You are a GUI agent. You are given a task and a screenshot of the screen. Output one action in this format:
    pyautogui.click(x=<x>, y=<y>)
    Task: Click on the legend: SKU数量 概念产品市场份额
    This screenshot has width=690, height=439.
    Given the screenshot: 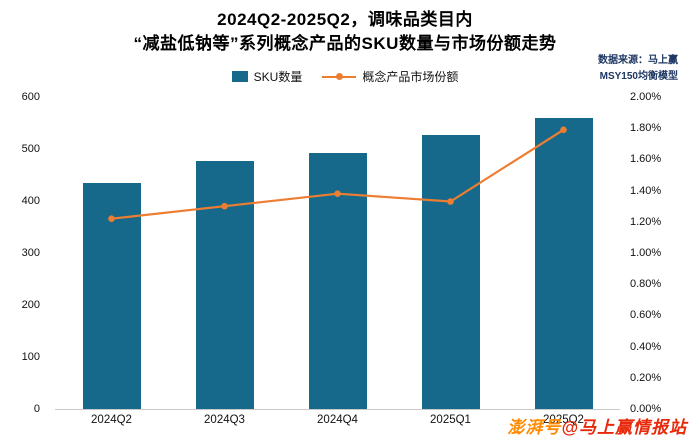 What is the action you would take?
    pyautogui.click(x=345, y=76)
    